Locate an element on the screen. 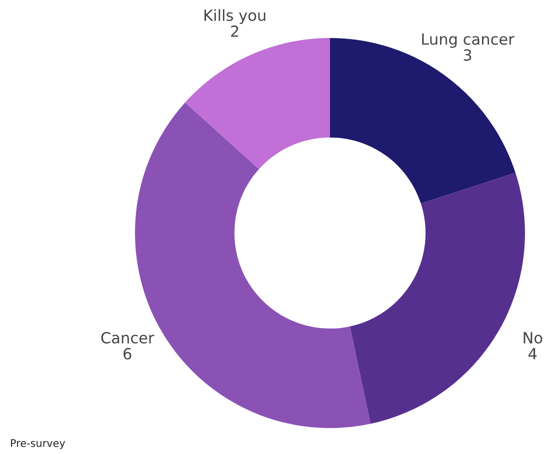 The height and width of the screenshot is (454, 552). text: Pre-survey is located at coordinates (38, 444).